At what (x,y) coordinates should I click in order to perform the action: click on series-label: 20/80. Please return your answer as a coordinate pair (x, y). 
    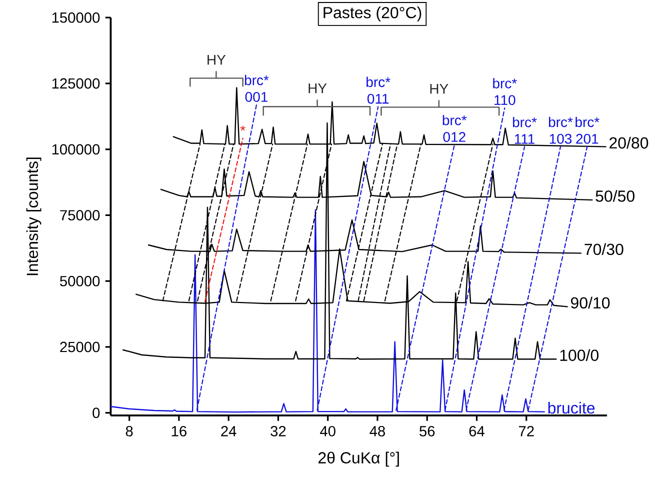
    Looking at the image, I should click on (629, 142).